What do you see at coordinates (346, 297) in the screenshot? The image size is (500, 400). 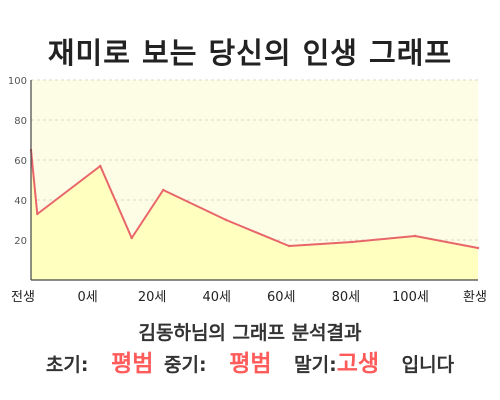 I see `x-tick-label: 80세` at bounding box center [346, 297].